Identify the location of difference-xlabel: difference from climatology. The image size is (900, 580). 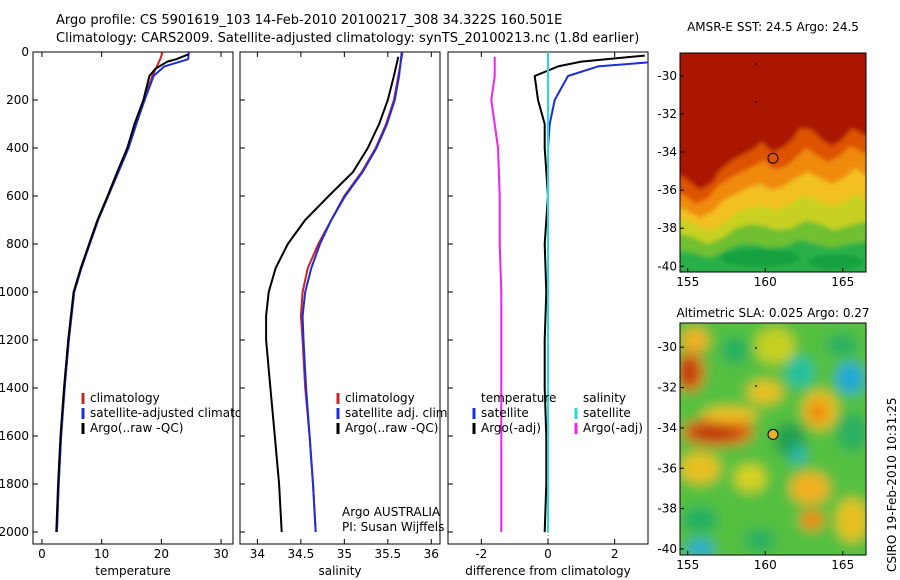
(548, 571).